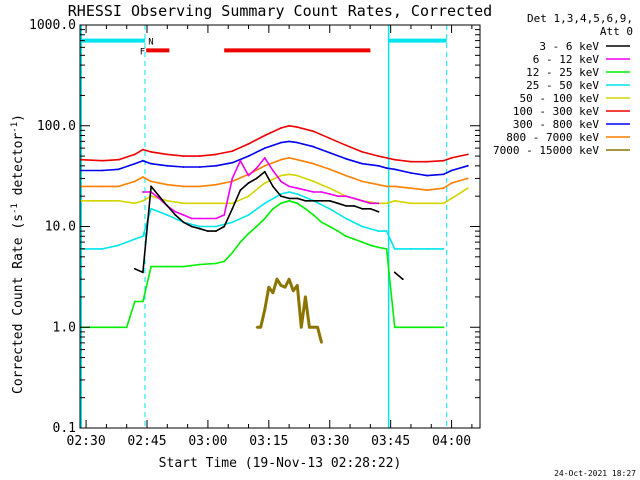 This screenshot has width=640, height=480. What do you see at coordinates (52, 25) in the screenshot?
I see `y-tick-label: 1000.0` at bounding box center [52, 25].